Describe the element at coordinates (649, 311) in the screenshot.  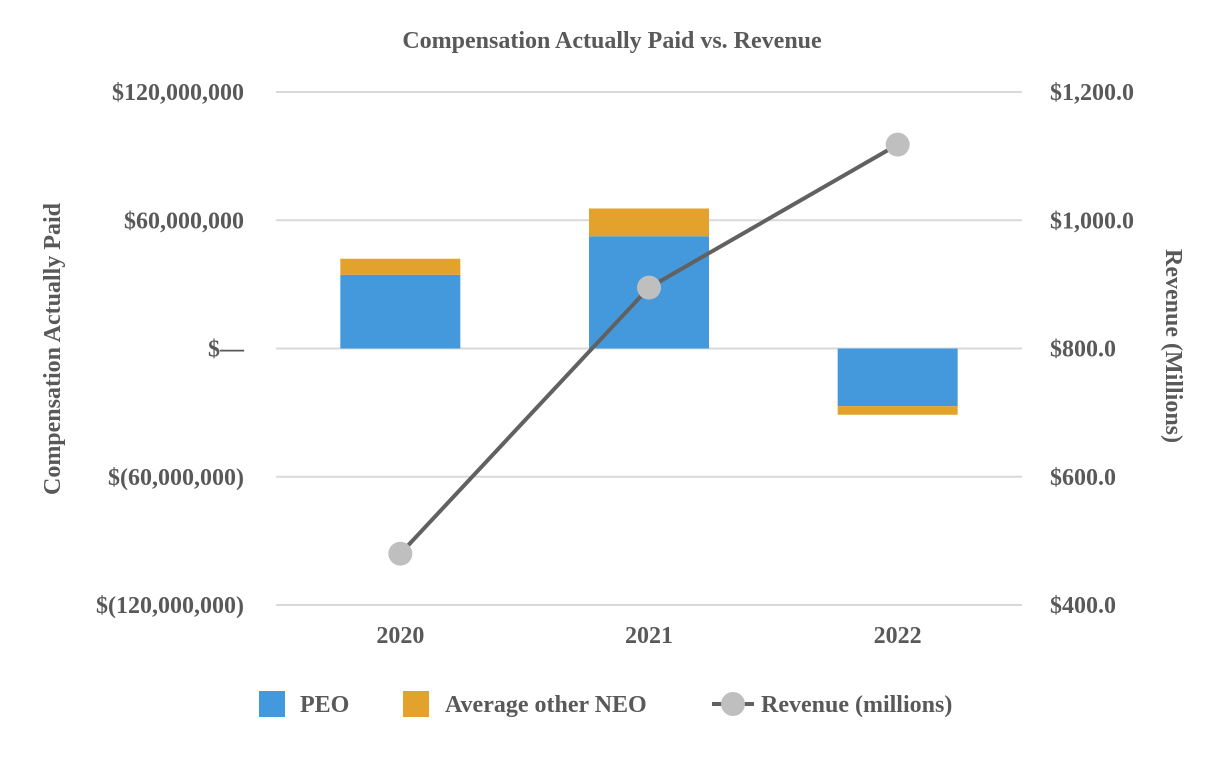
I see `bars` at that location.